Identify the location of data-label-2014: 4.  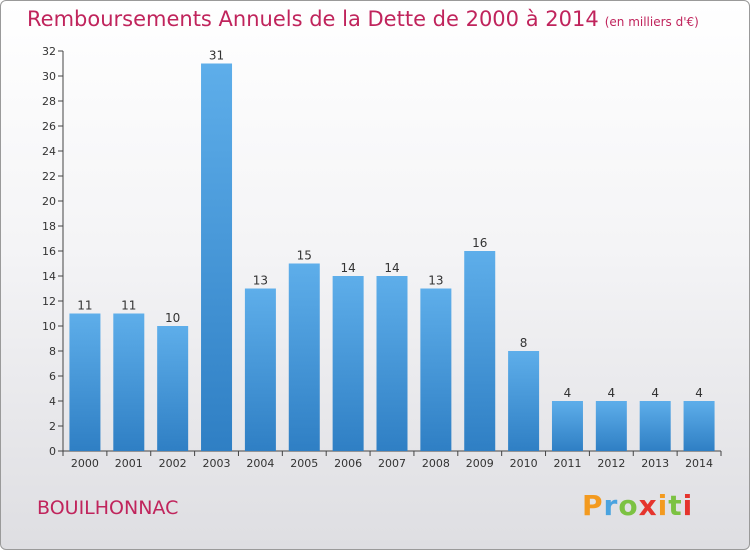
(699, 393).